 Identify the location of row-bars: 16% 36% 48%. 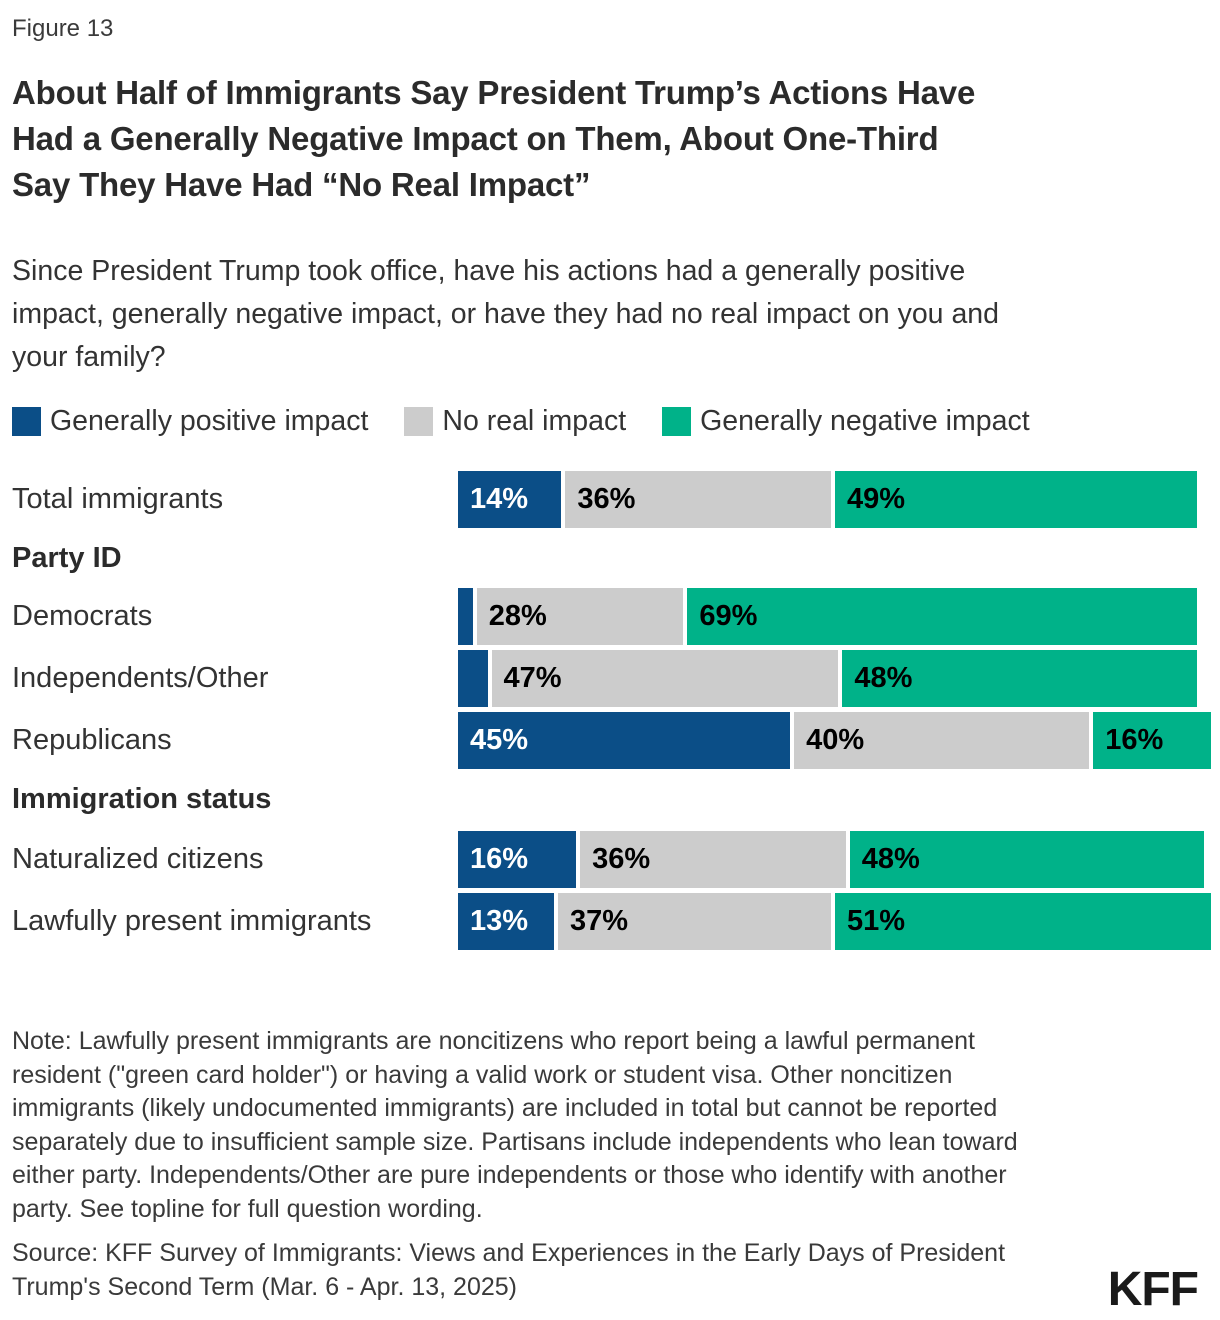
(831, 859).